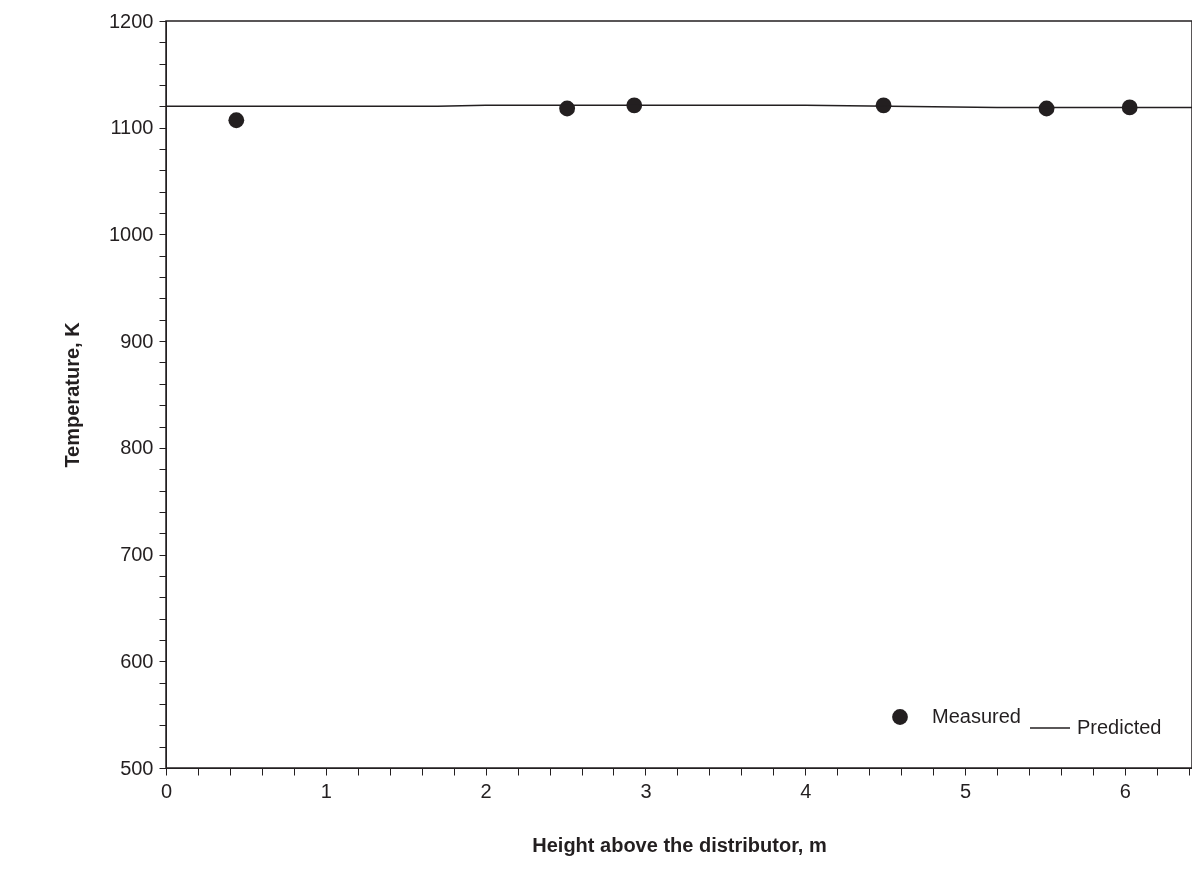 Image resolution: width=1192 pixels, height=890 pixels. What do you see at coordinates (131, 233) in the screenshot?
I see `y-tick-label: 1000` at bounding box center [131, 233].